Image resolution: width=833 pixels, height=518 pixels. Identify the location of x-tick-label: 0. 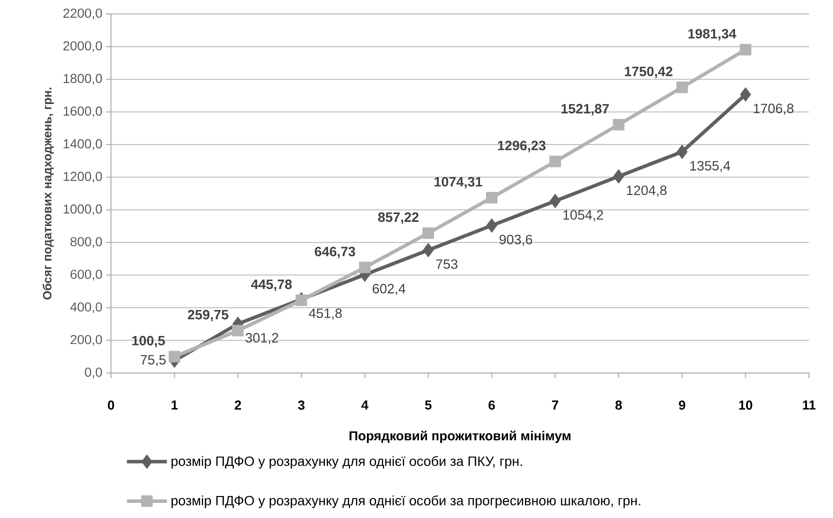
(111, 405).